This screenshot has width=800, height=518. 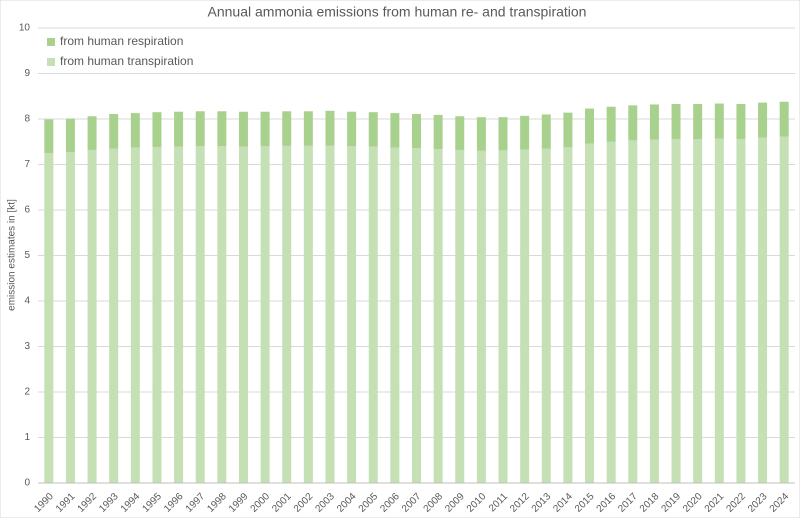 What do you see at coordinates (27, 119) in the screenshot?
I see `y-tick-label: 8` at bounding box center [27, 119].